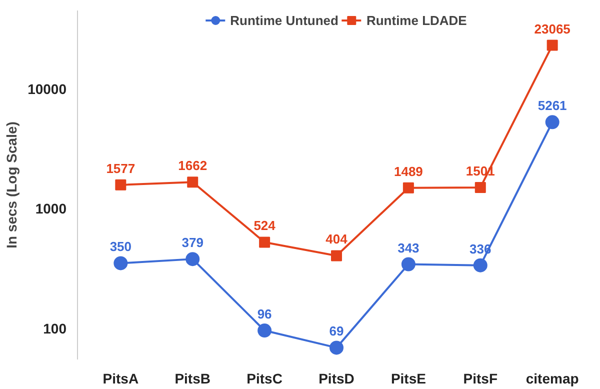  Describe the element at coordinates (264, 314) in the screenshot. I see `data-label: 96` at that location.